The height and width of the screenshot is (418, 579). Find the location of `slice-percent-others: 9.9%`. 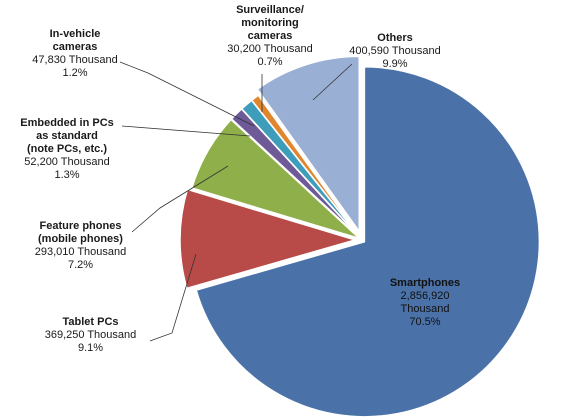

slice-percent-others: 9.9% is located at coordinates (395, 64).